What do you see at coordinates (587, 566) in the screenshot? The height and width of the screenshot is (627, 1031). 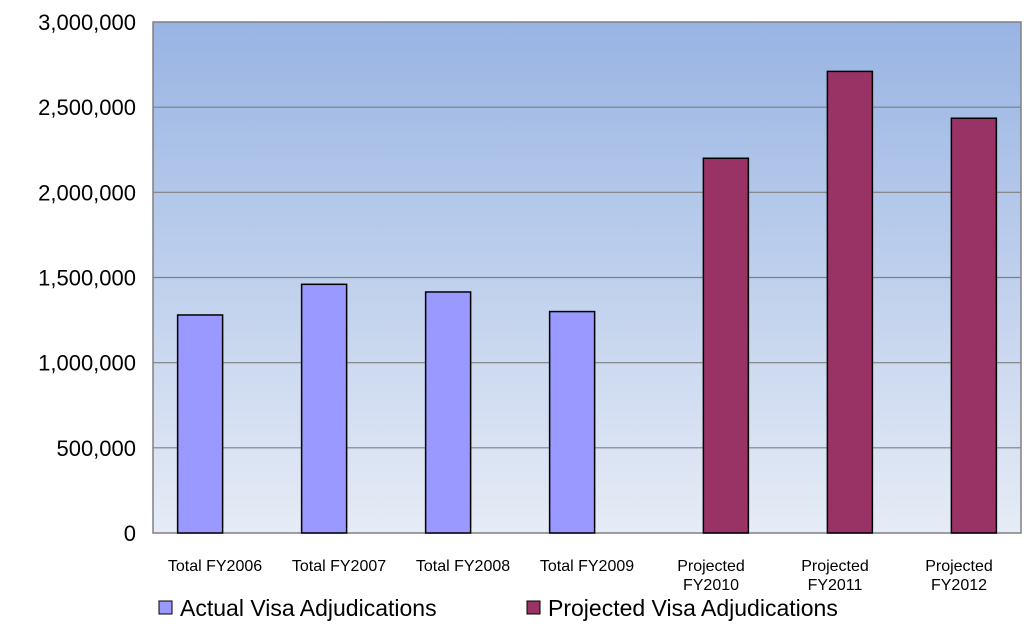 I see `x-tick-label: Total FY2009` at bounding box center [587, 566].